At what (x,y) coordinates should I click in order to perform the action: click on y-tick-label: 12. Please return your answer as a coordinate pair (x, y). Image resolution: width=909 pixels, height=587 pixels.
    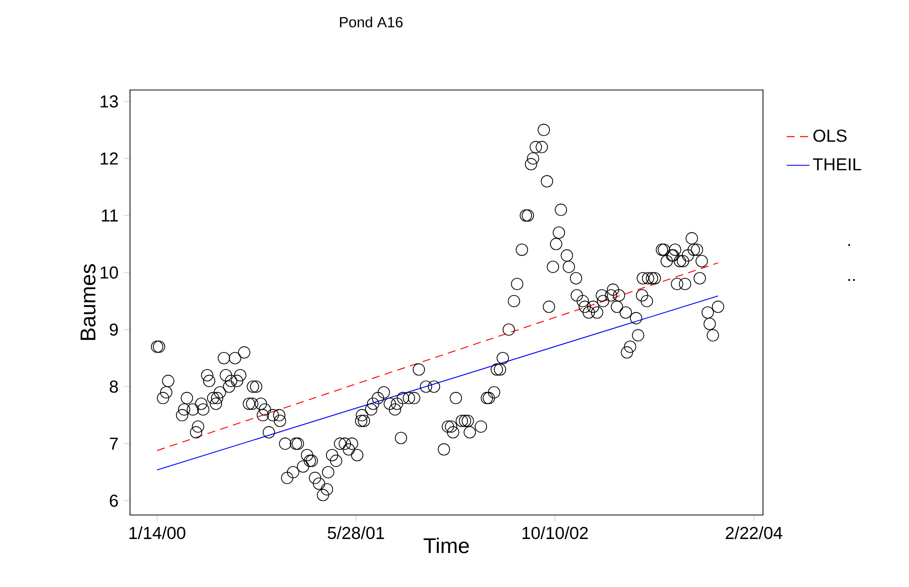
    Looking at the image, I should click on (109, 158).